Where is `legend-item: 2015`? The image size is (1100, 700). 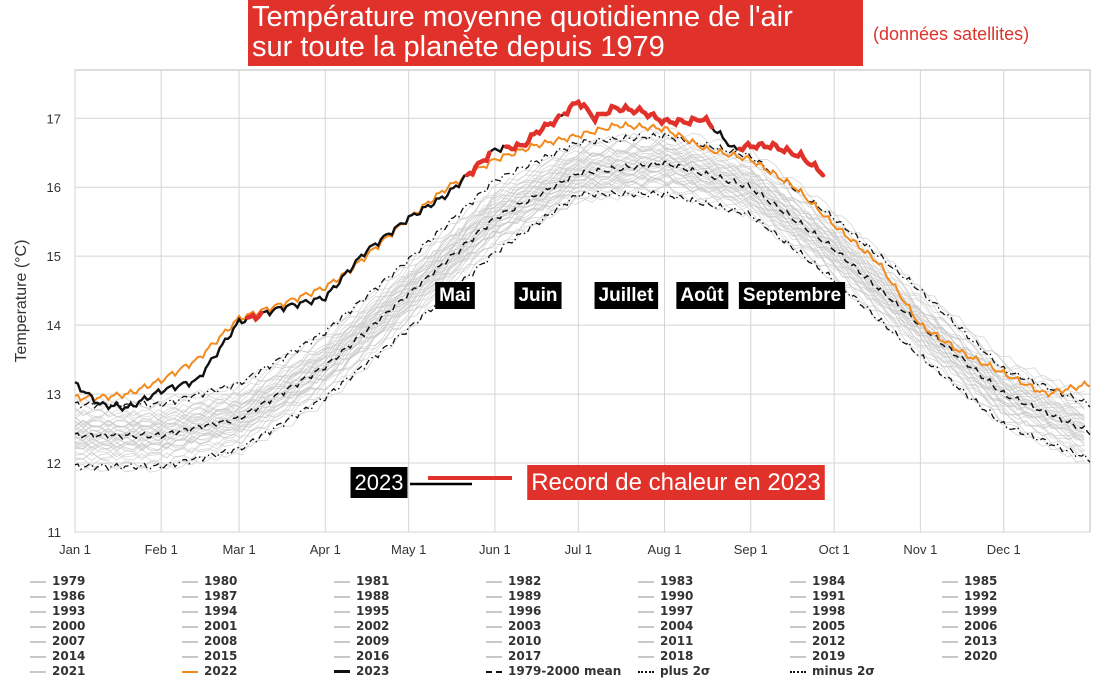 legend-item: 2015 is located at coordinates (209, 656).